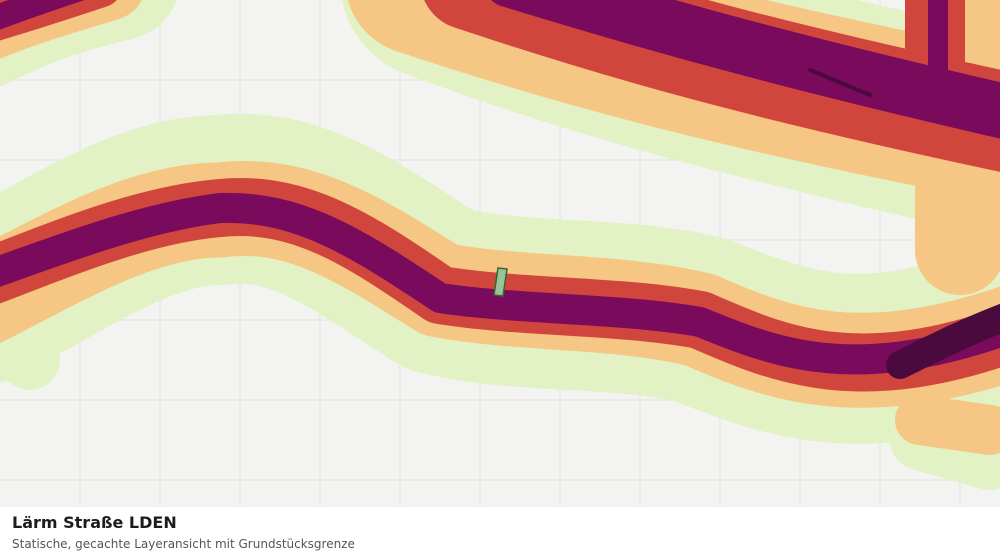  Describe the element at coordinates (94, 522) in the screenshot. I see `layer-title: Lärm Straße LDEN` at that location.